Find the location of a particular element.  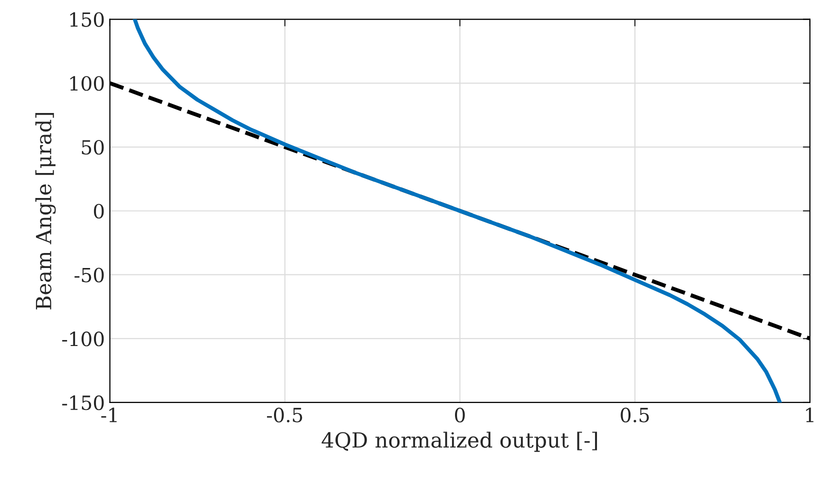

x-tick-label: 0 is located at coordinates (460, 415).